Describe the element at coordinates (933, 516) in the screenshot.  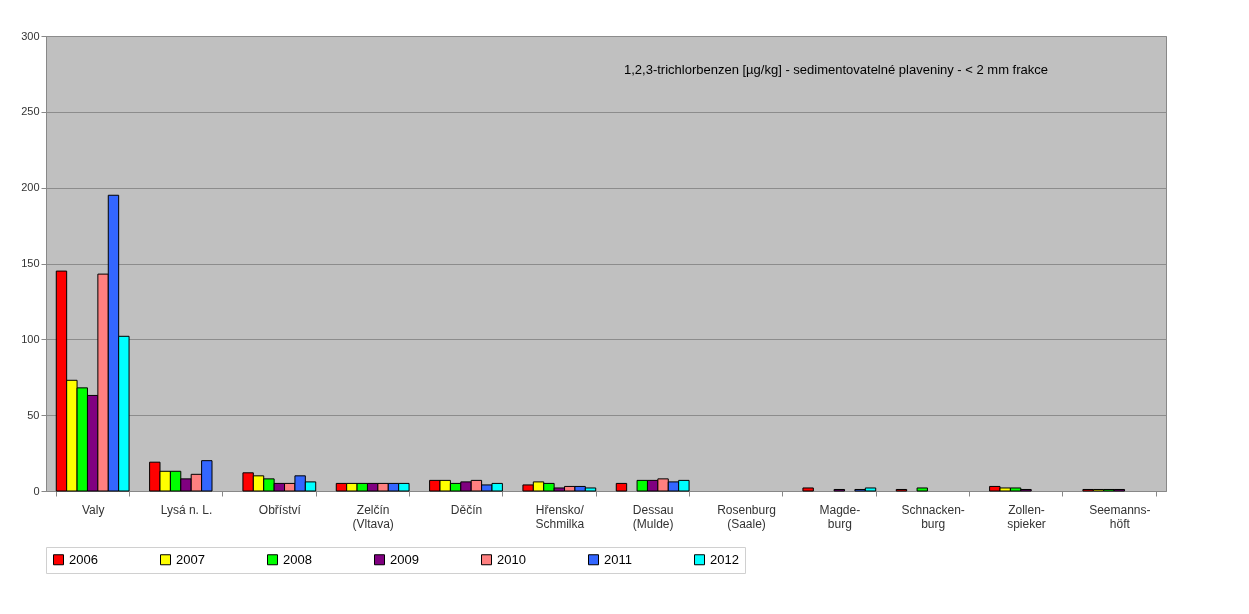
I see `x-tick-label: Schnacken- burg` at that location.